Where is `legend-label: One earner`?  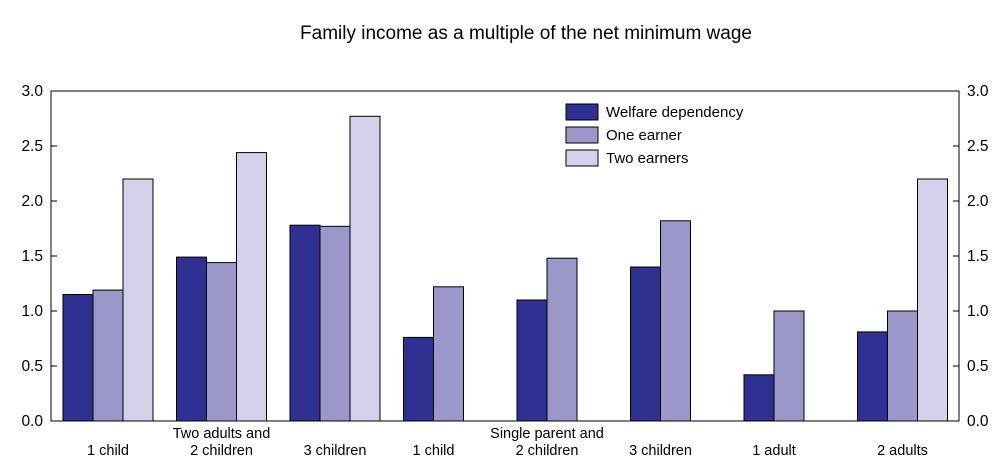 legend-label: One earner is located at coordinates (644, 135).